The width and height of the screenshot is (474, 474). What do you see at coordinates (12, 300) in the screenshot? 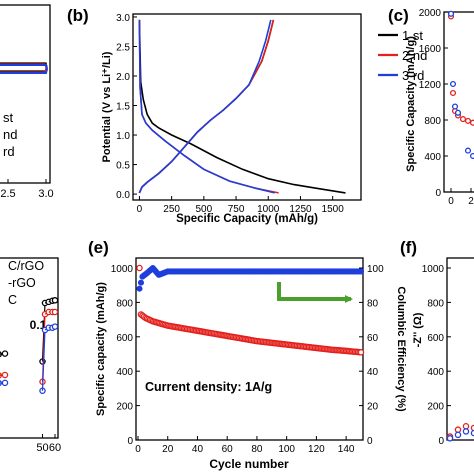
I see `panel-d-legend-label: C` at bounding box center [12, 300].